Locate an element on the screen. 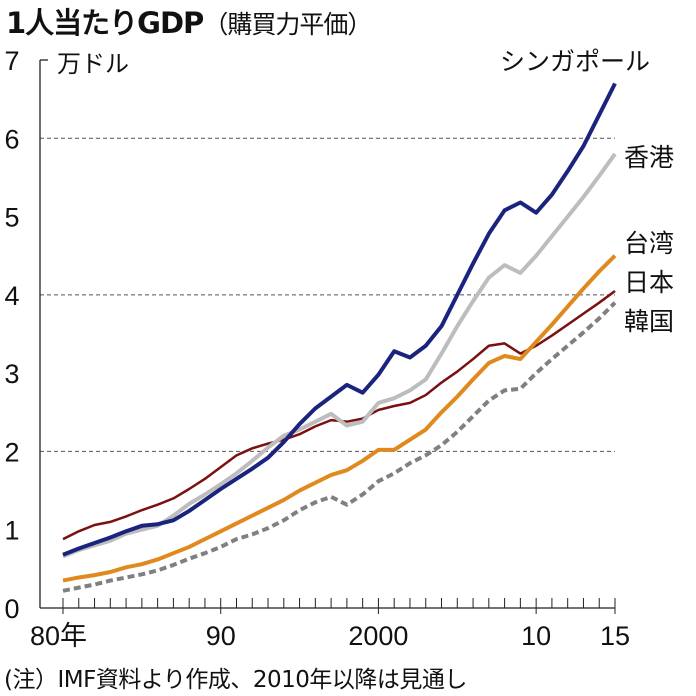 This screenshot has height=696, width=696. x-tick-label: 10 is located at coordinates (536, 636).